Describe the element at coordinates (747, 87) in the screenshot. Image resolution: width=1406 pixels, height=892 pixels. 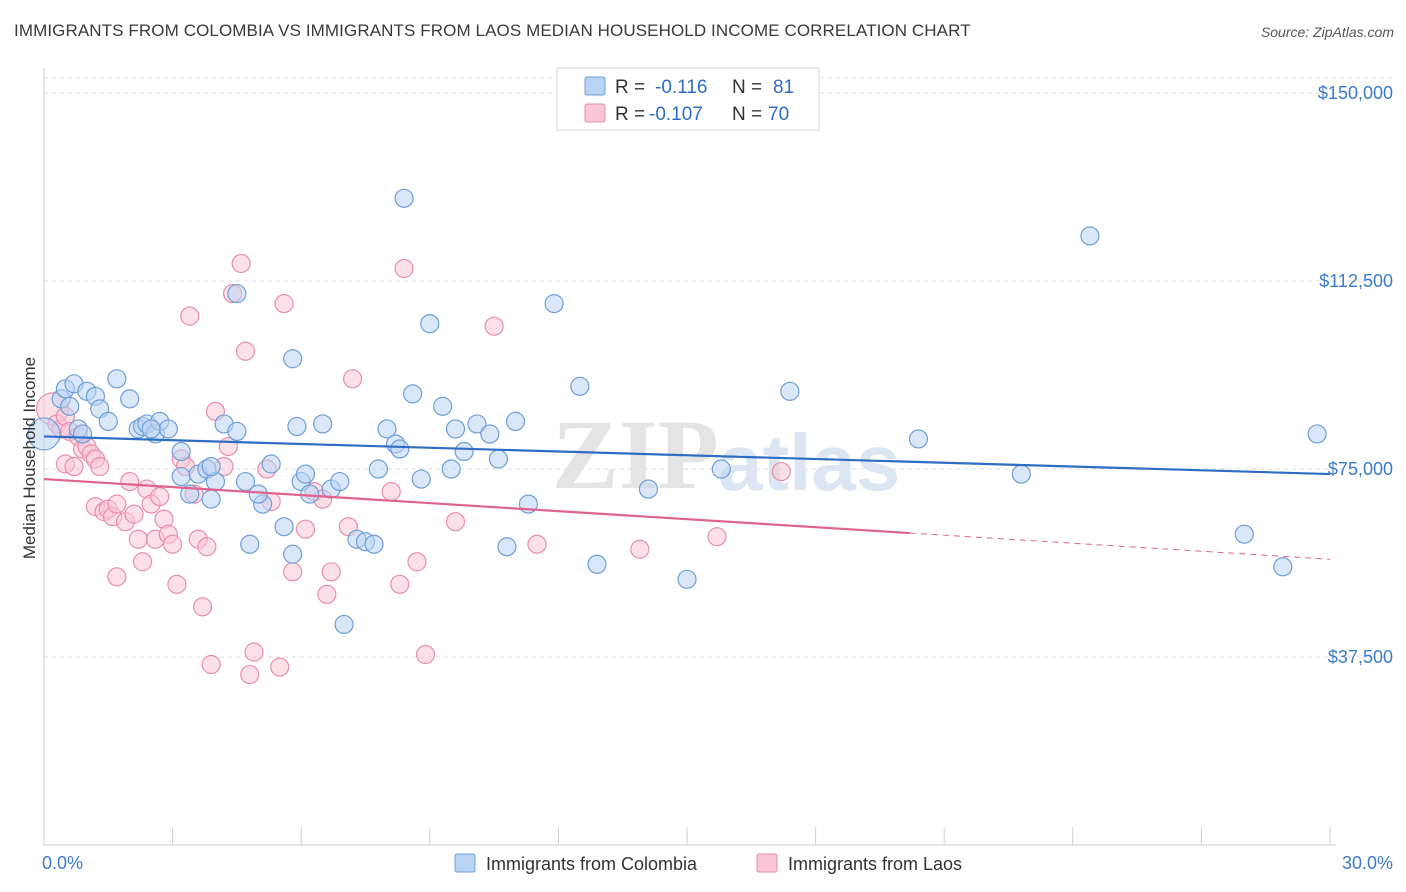
I see `legend-n-label-colombia: N =` at that location.